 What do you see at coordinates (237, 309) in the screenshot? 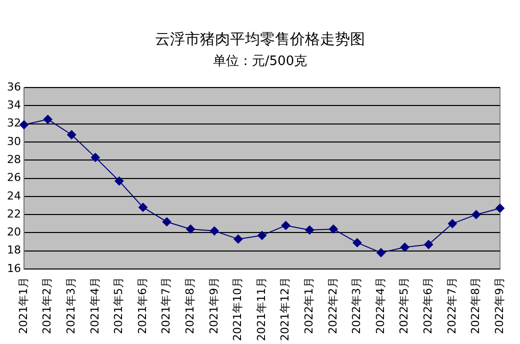
I see `x-tick-label: 2021年10月` at bounding box center [237, 309].